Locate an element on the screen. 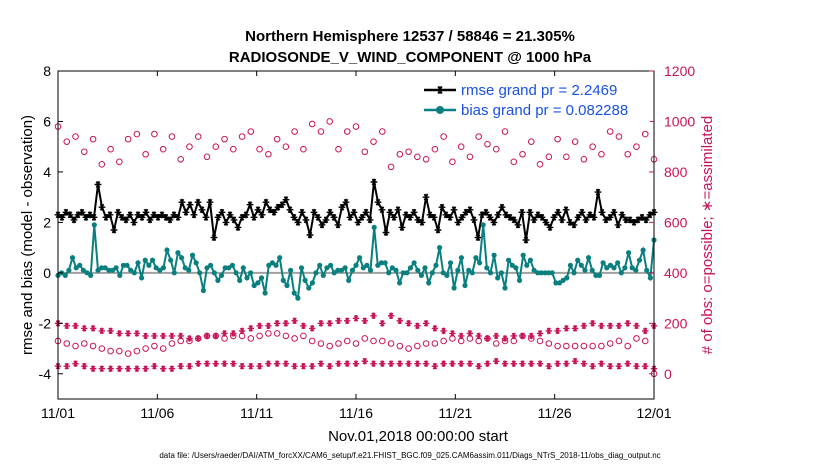  x-tick-label: 11/01 is located at coordinates (58, 413).